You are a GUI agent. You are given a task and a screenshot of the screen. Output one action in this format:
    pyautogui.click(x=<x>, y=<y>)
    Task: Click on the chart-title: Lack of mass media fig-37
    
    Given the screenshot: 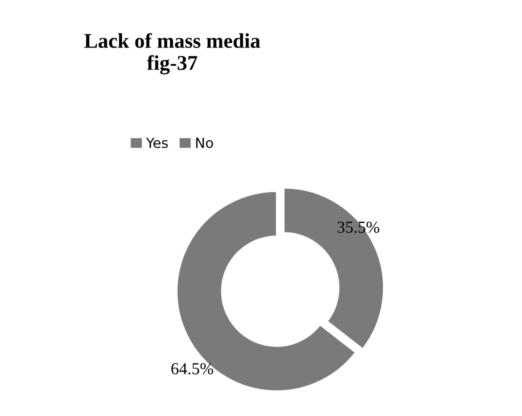 What is the action you would take?
    pyautogui.click(x=172, y=53)
    